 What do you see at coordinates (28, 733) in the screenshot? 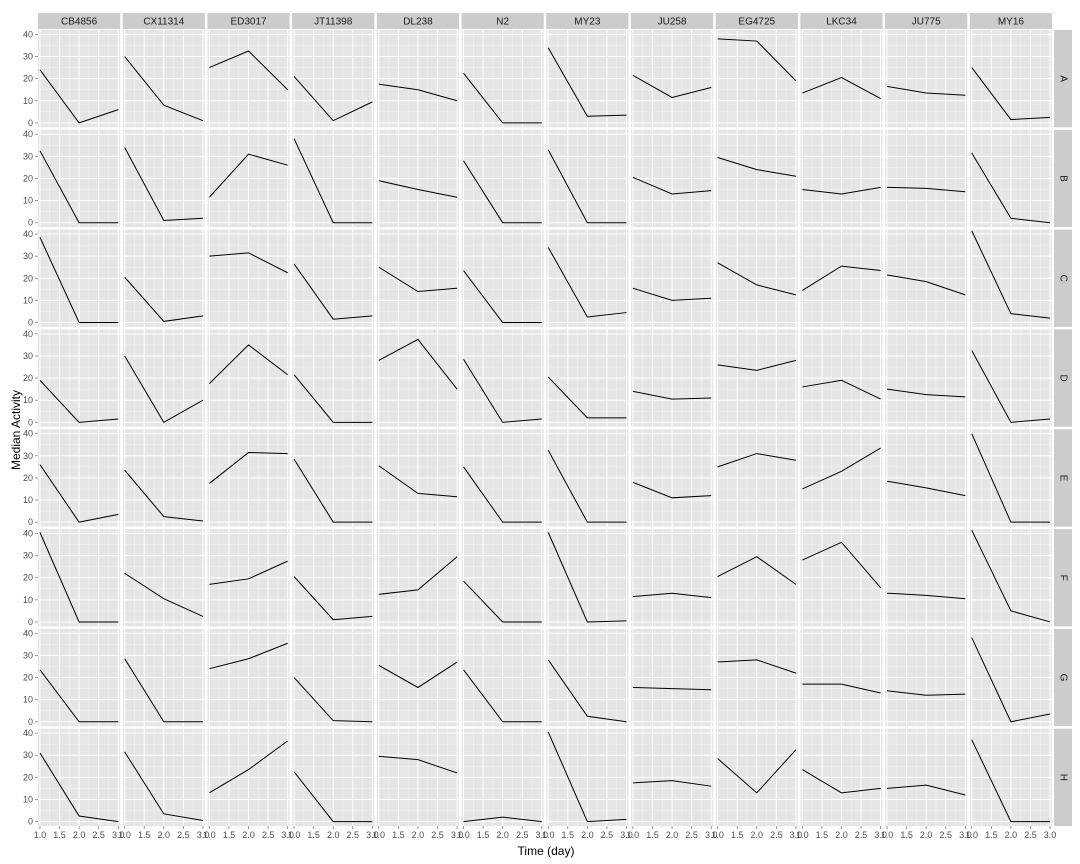
I see `y-tick-label: 40` at bounding box center [28, 733].